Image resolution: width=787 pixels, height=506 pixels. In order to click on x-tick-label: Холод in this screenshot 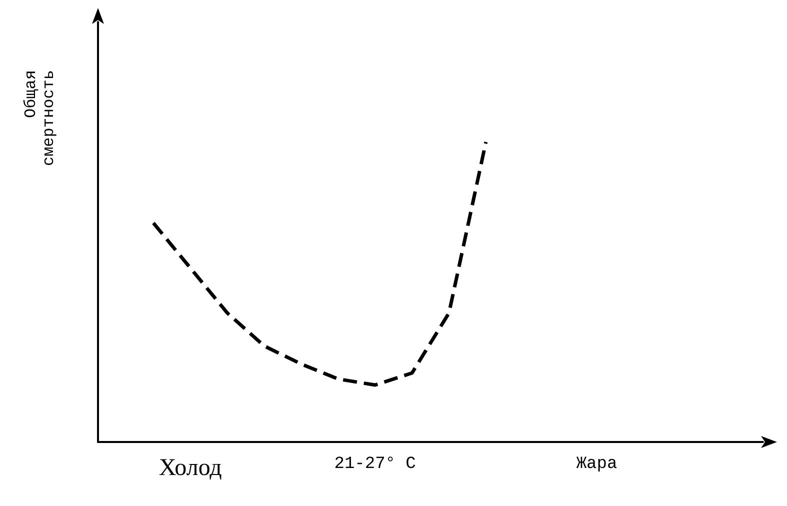, I will do `click(190, 468)`.